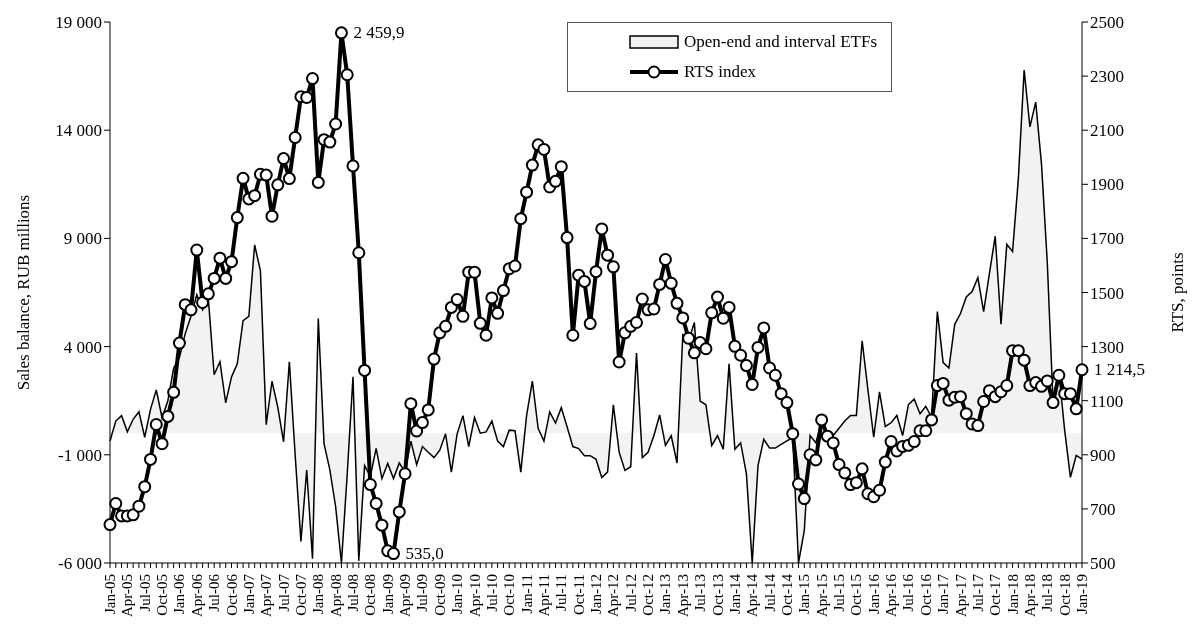  What do you see at coordinates (1103, 564) in the screenshot?
I see `y2-tick-label: 500` at bounding box center [1103, 564].